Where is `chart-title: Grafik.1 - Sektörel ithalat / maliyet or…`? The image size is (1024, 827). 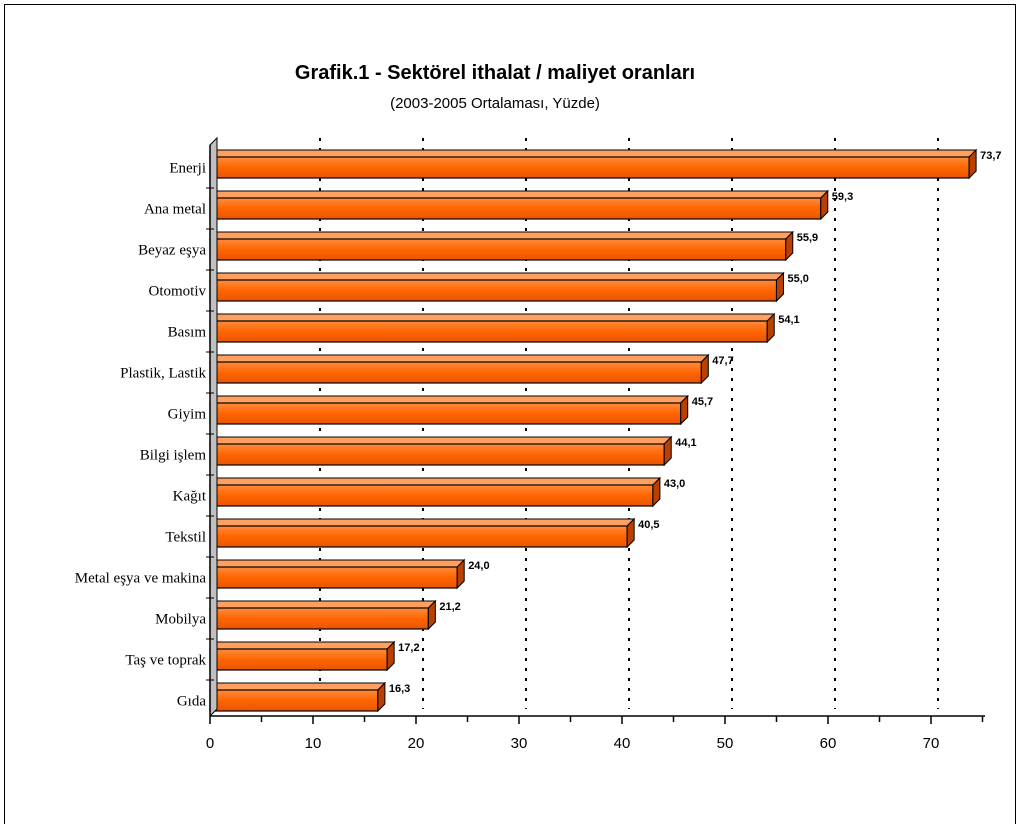 chart-title: Grafik.1 - Sektörel ithalat / maliyet or… is located at coordinates (495, 73).